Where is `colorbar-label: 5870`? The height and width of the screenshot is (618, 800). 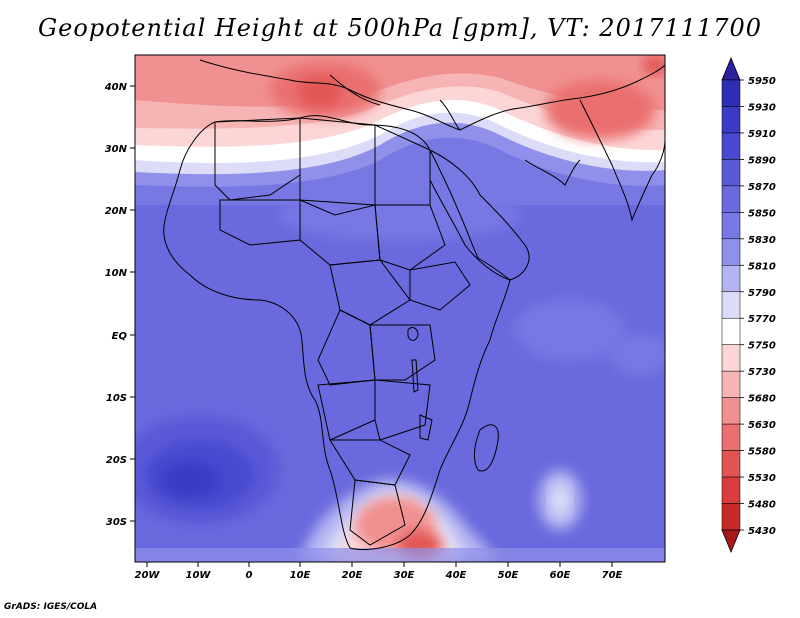
colorbar-label: 5870 is located at coordinates (762, 187).